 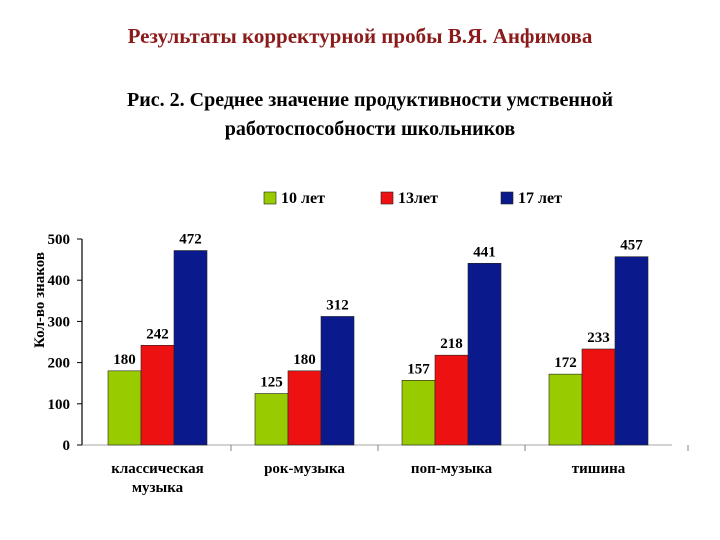 What do you see at coordinates (303, 198) in the screenshot?
I see `legend-label: 10 лет` at bounding box center [303, 198].